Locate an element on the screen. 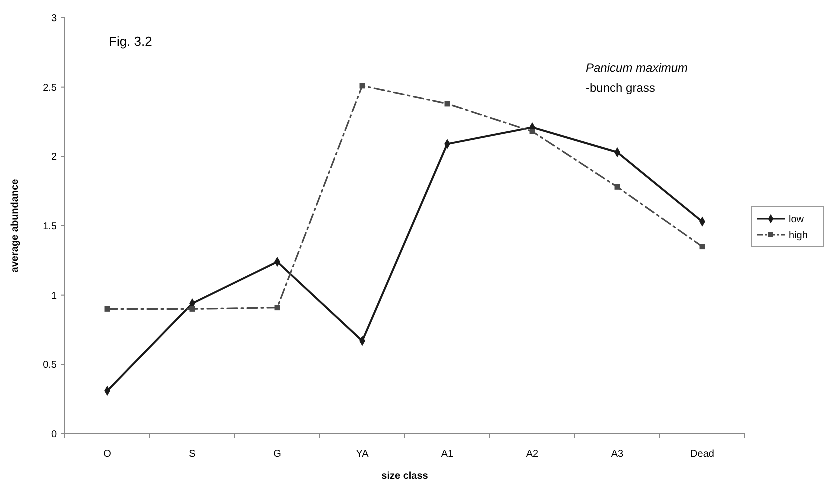  annotation: Panicum maximum is located at coordinates (637, 68).